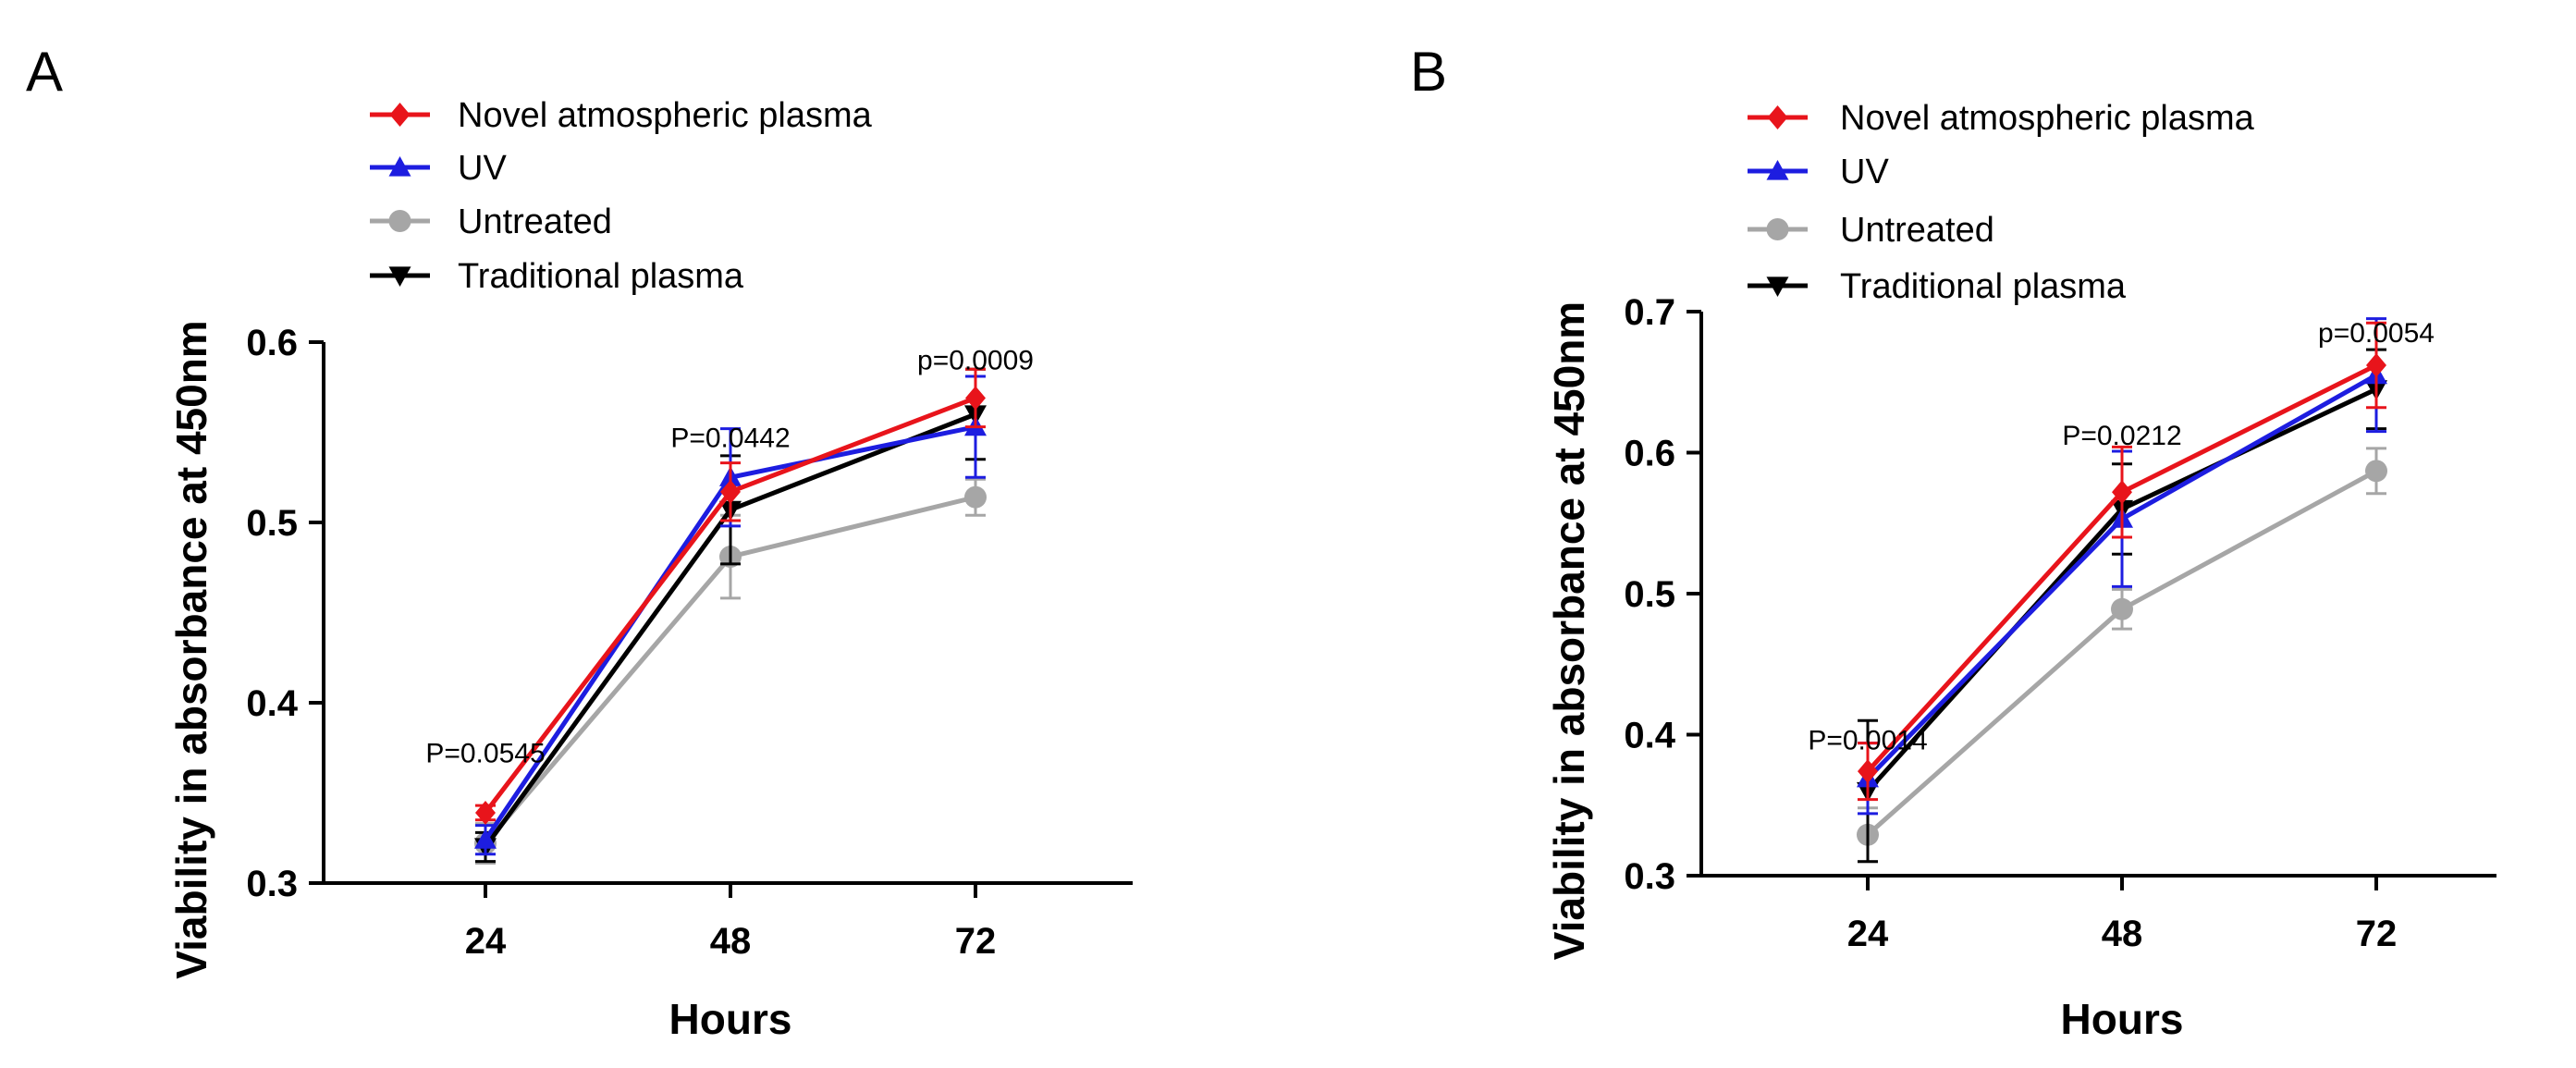 The width and height of the screenshot is (2576, 1068). What do you see at coordinates (1649, 312) in the screenshot?
I see `y-tick-label: 0.7` at bounding box center [1649, 312].